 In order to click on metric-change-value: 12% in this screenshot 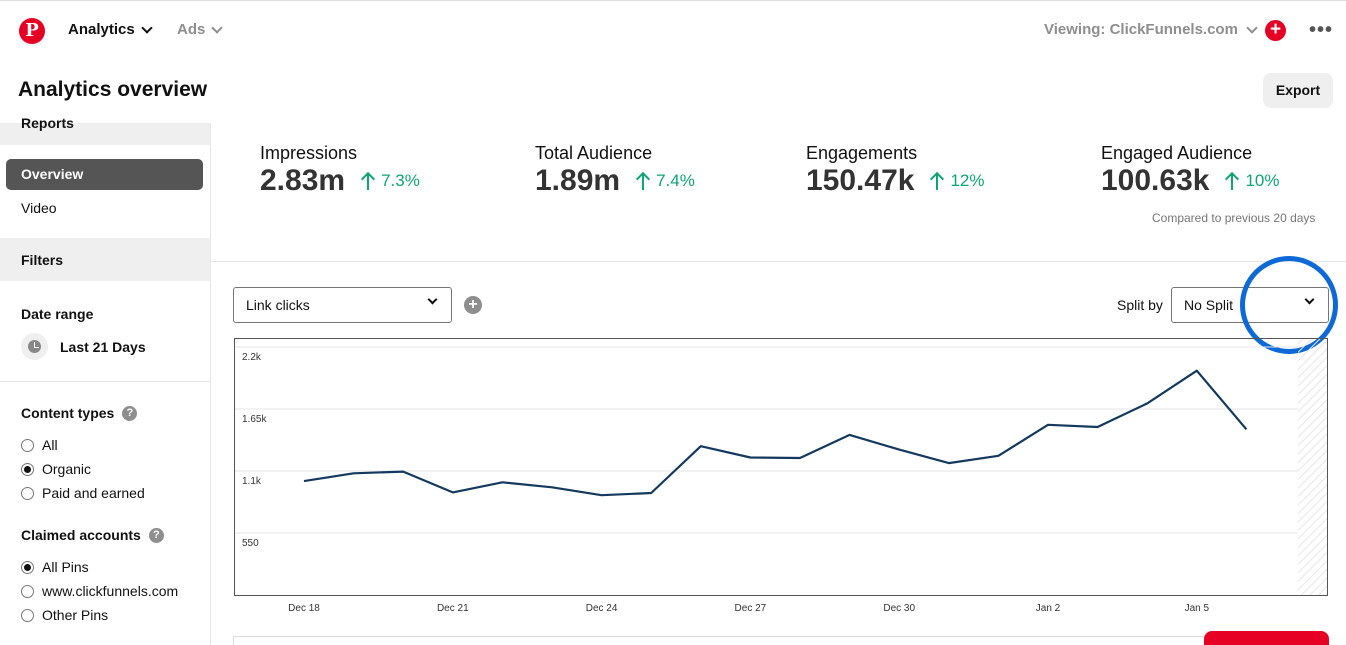, I will do `click(967, 180)`.